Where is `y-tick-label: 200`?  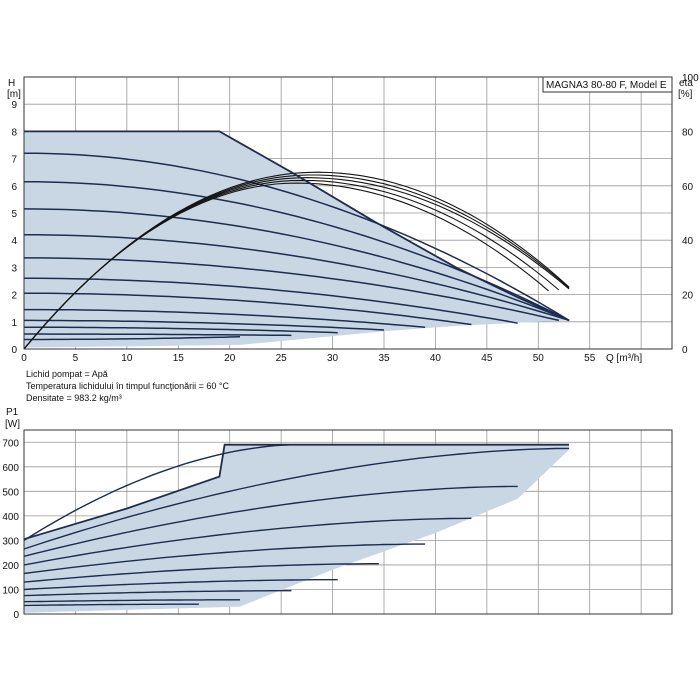 y-tick-label: 200 is located at coordinates (10, 566).